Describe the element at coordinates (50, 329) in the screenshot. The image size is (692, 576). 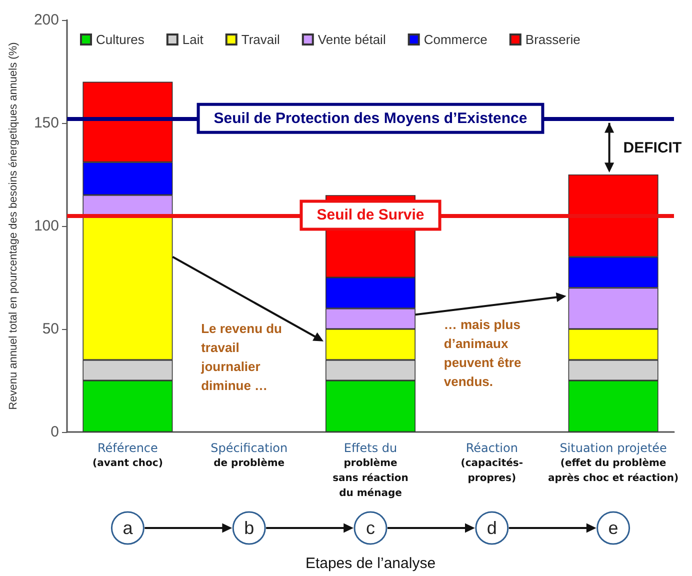
I see `y-tick-label: 50` at that location.